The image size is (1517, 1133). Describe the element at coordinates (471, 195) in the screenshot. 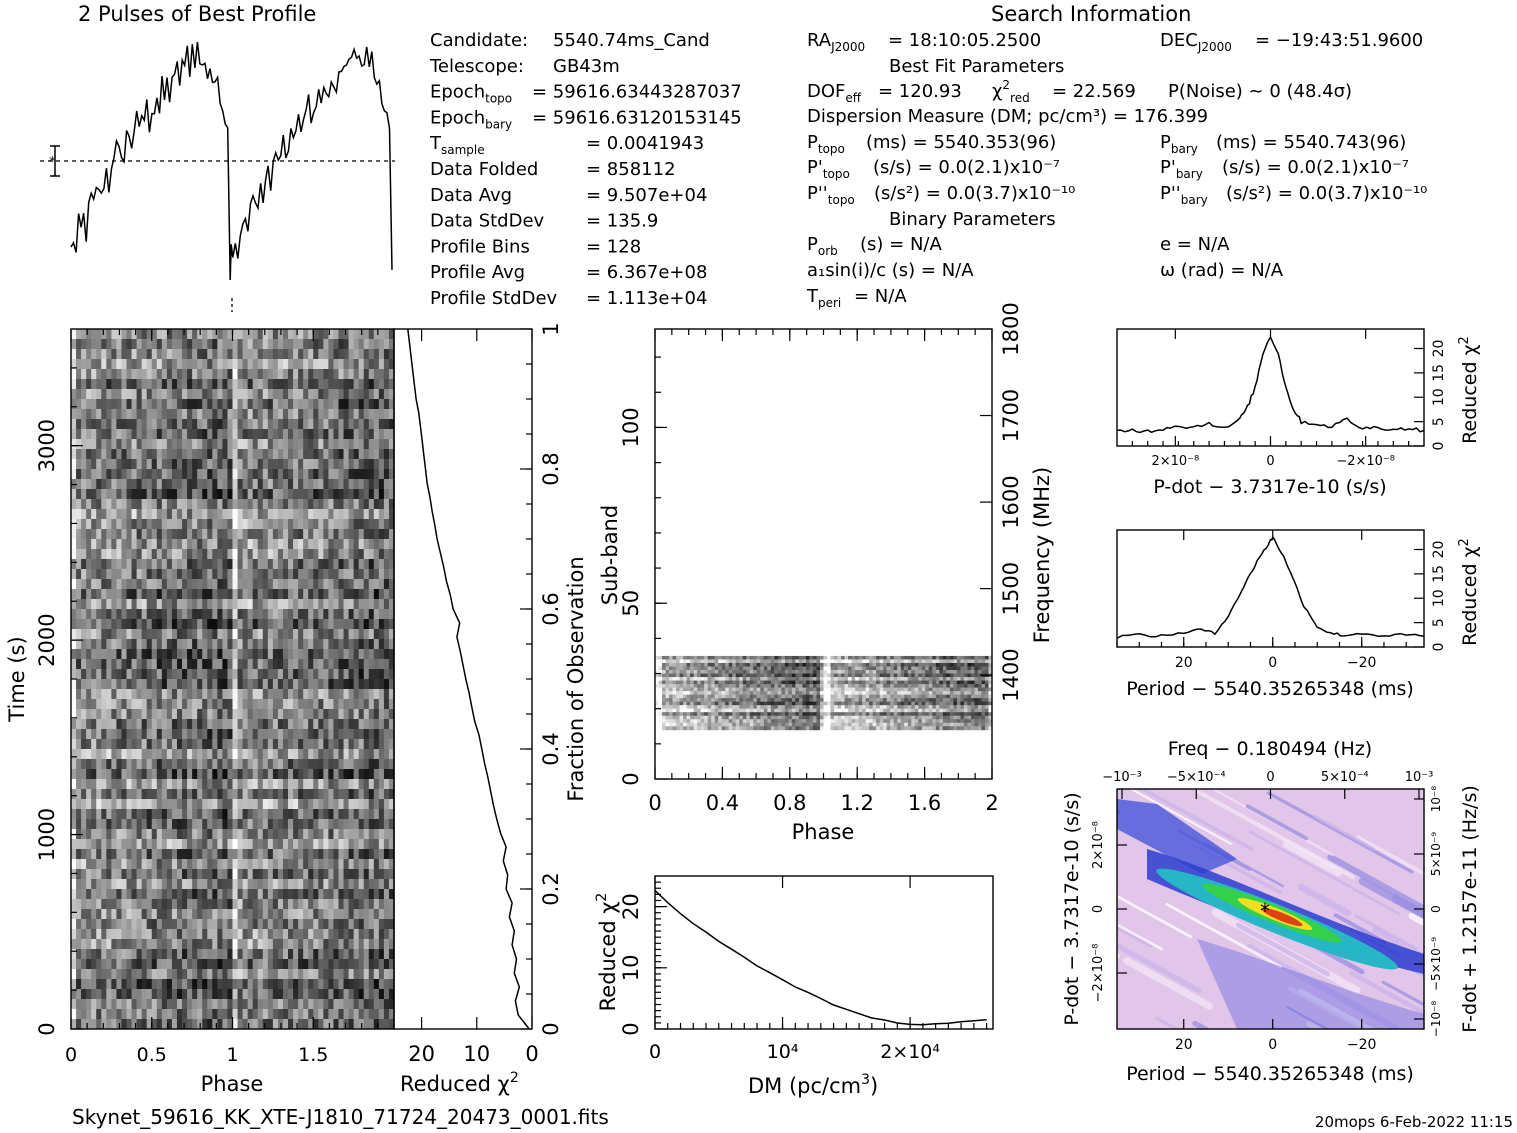

I see `param-label: Data Avg` at that location.